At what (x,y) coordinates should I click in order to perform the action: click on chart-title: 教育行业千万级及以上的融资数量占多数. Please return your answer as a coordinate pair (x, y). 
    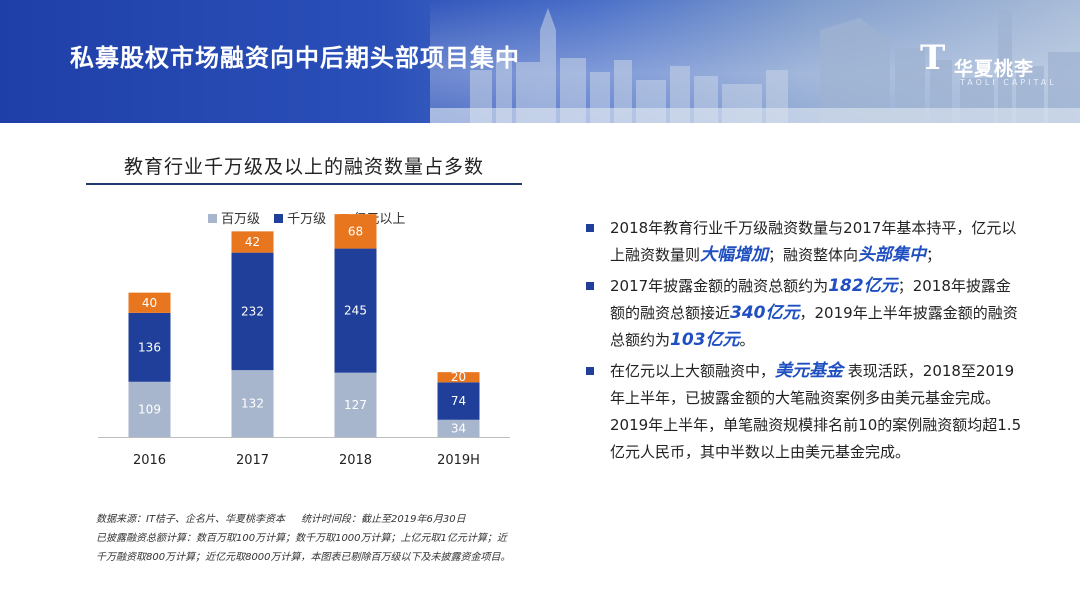
    Looking at the image, I should click on (303, 167).